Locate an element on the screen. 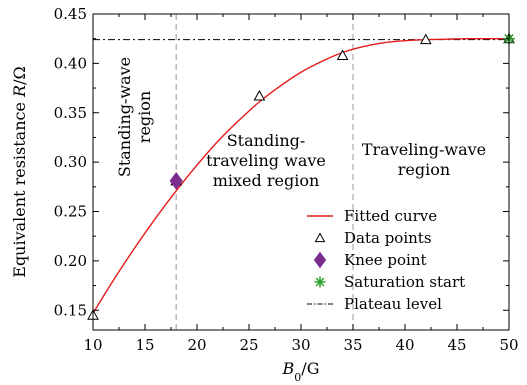  legend-item-data-points: Data points is located at coordinates (373, 238).